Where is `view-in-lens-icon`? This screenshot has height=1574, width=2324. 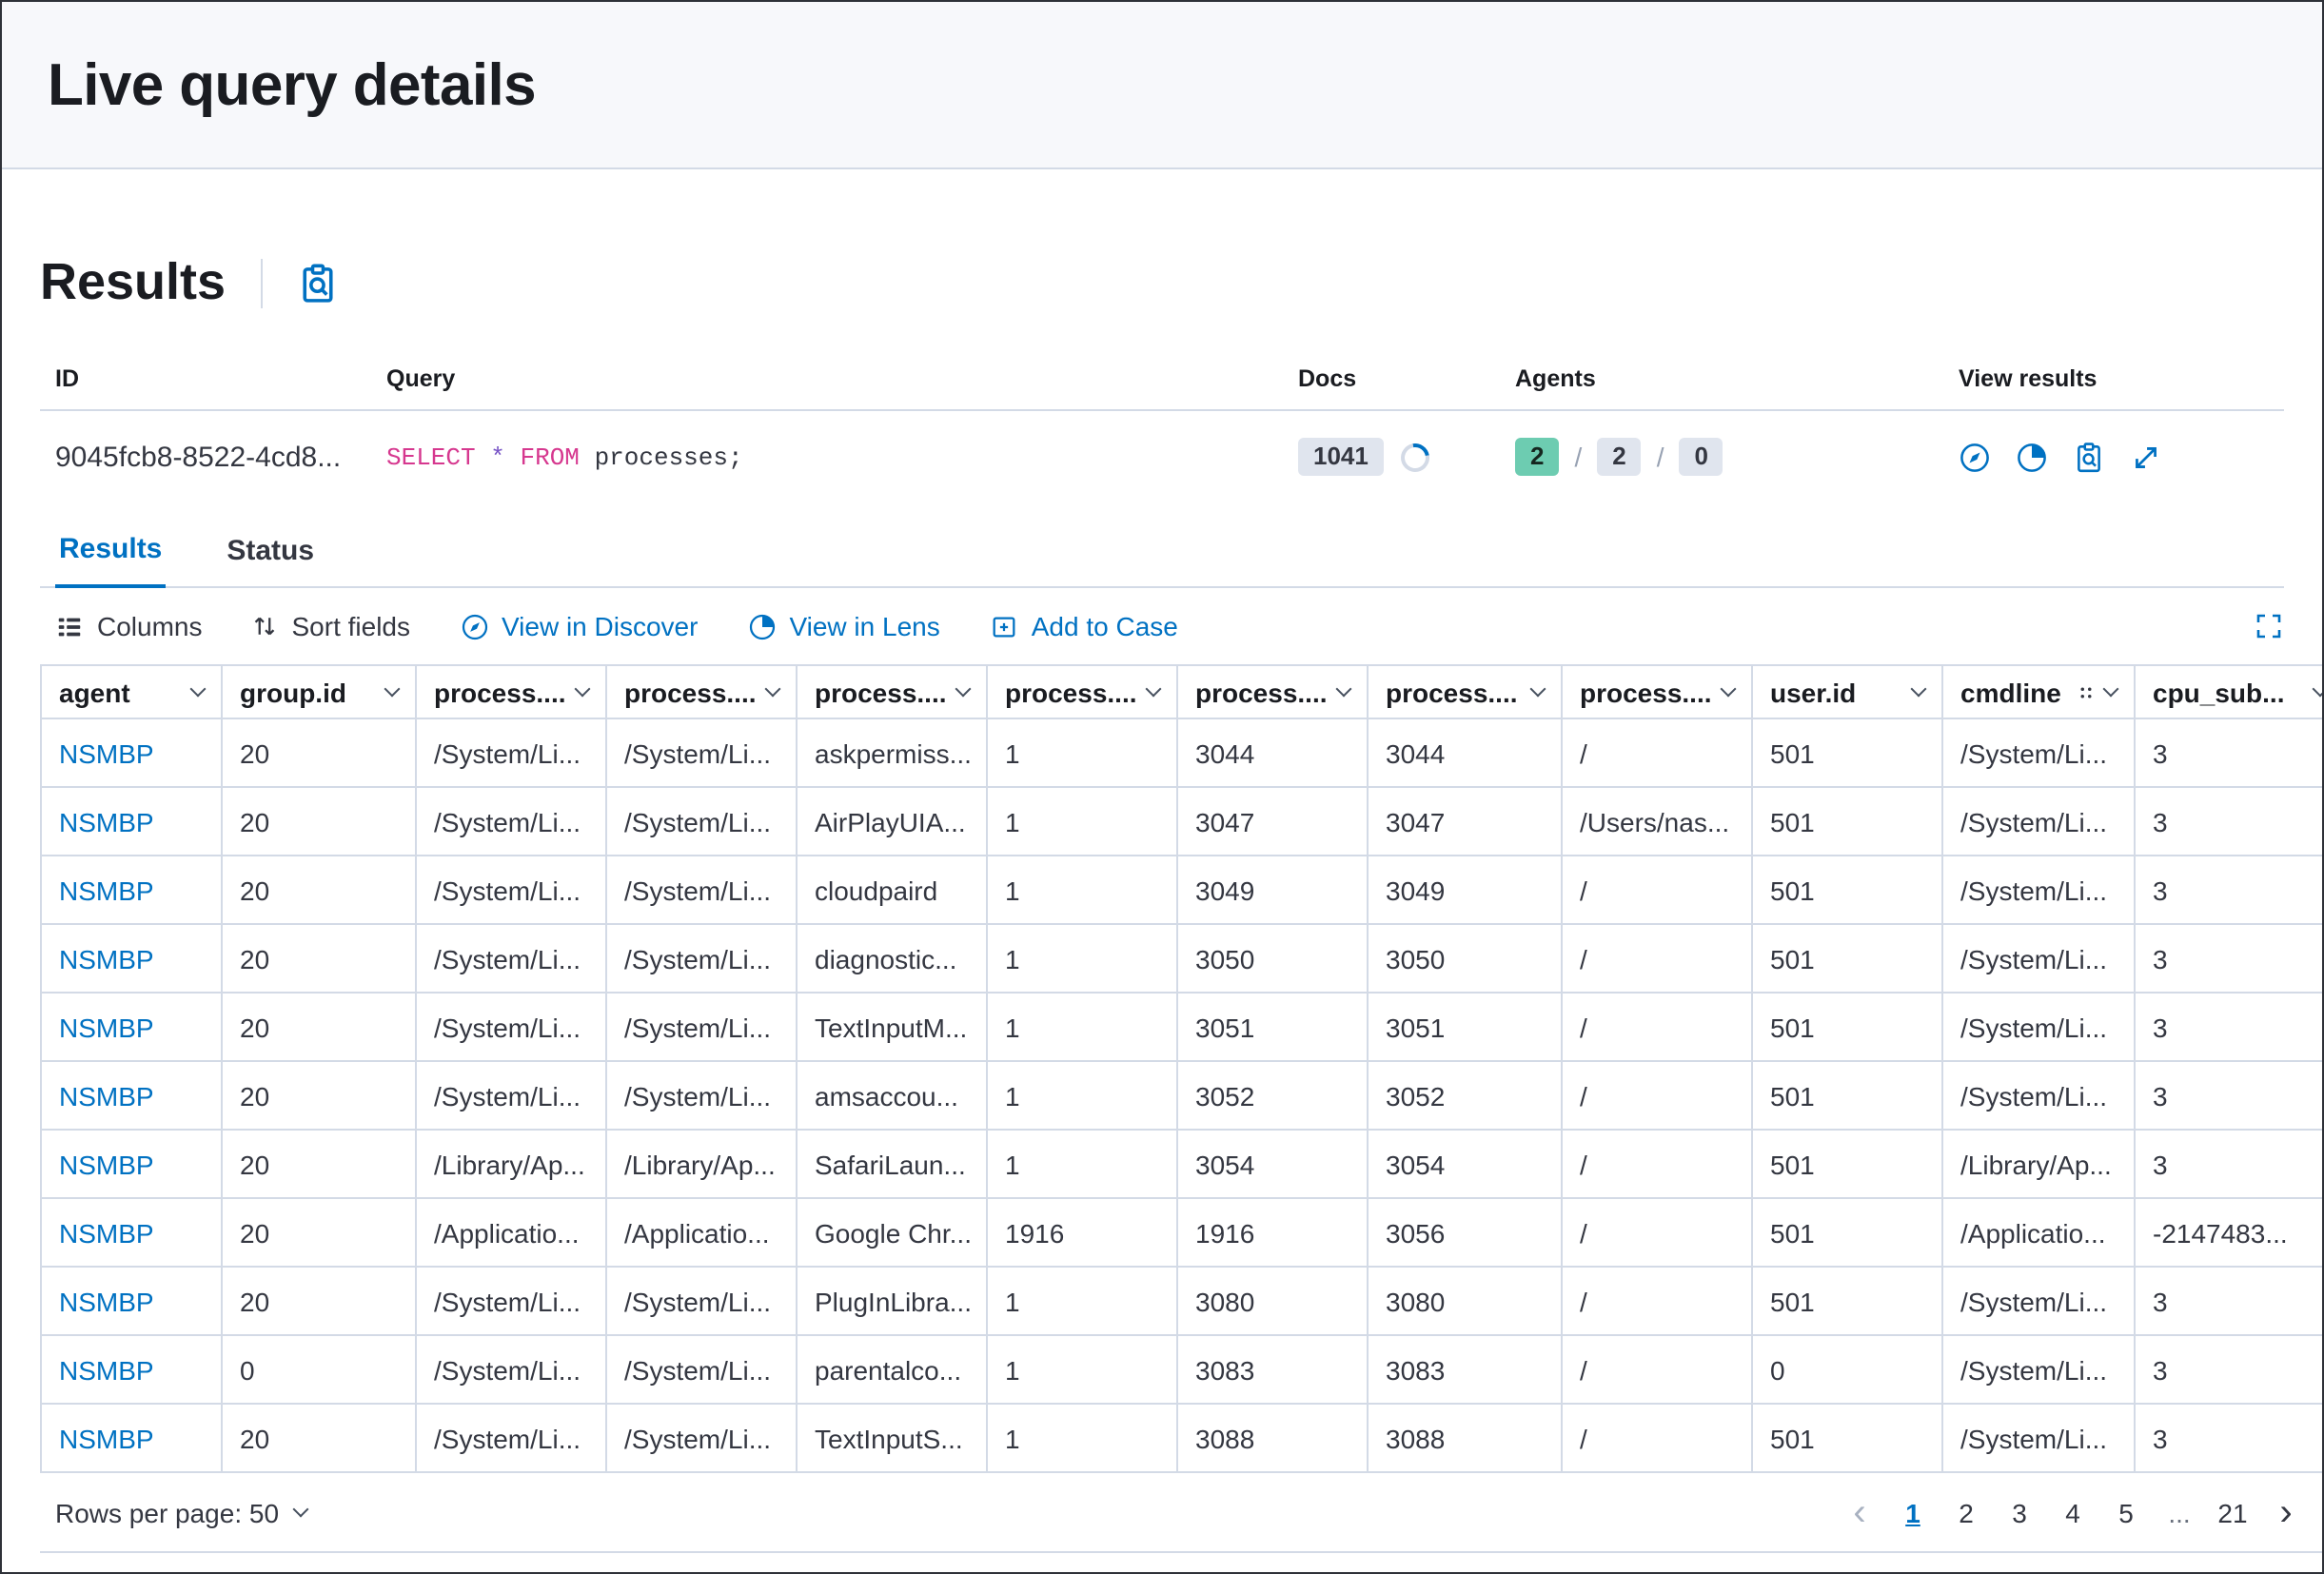
view-in-lens-icon is located at coordinates (2032, 457).